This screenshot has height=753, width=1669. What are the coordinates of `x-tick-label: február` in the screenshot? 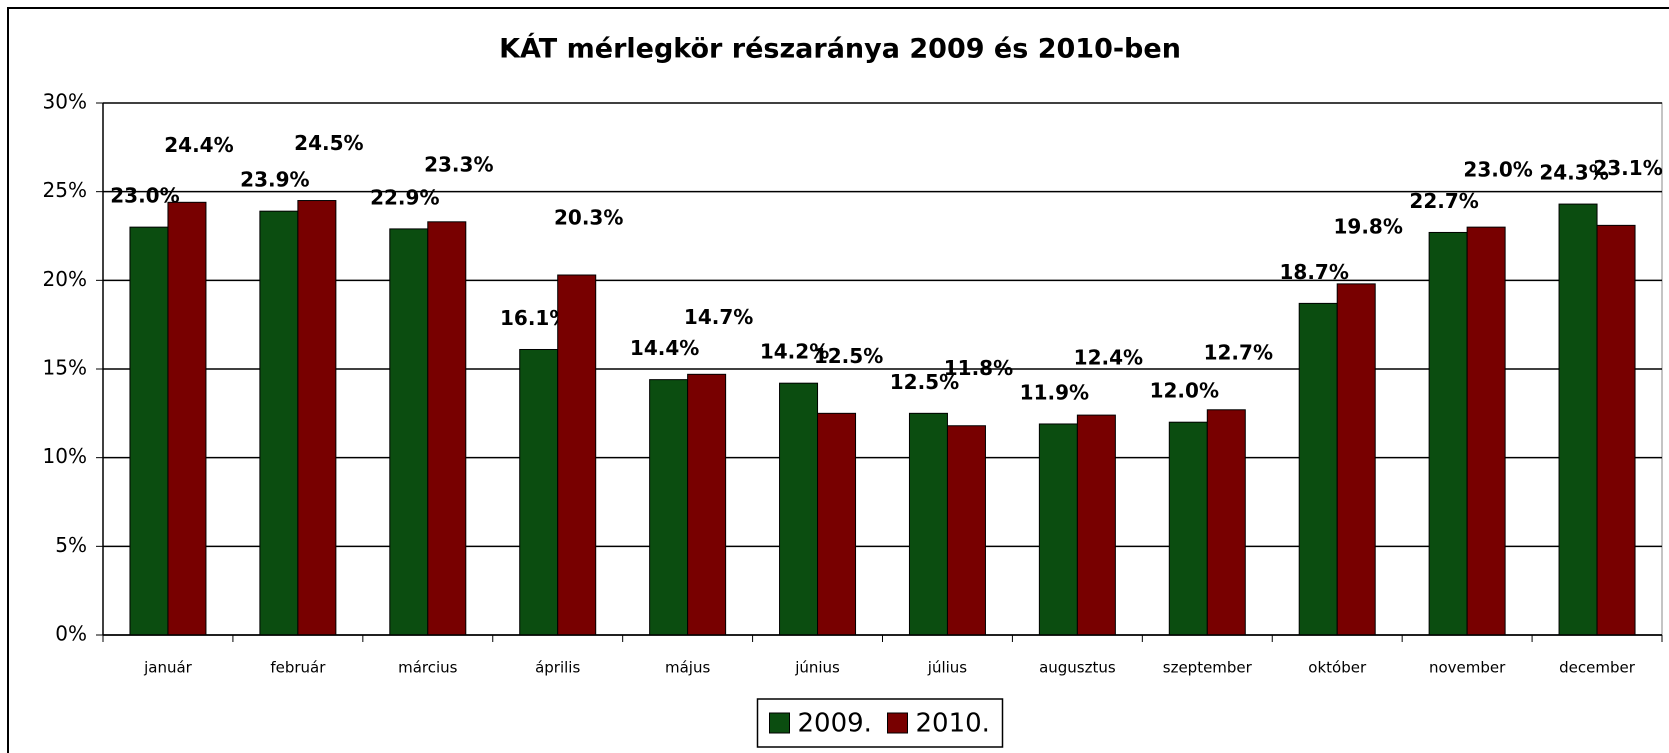 It's located at (298, 668).